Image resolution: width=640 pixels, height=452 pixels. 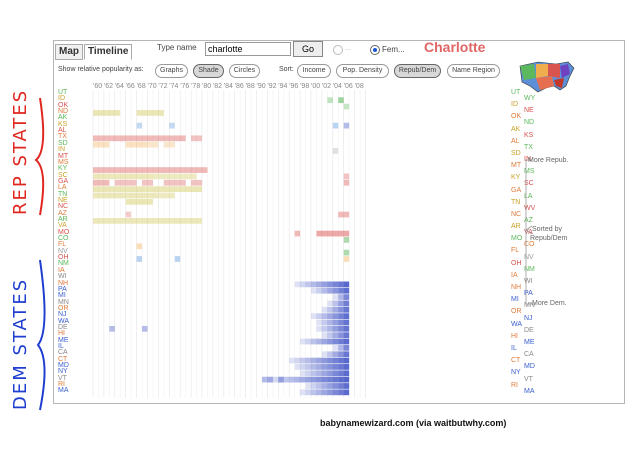 I want to click on sort-income-button: Income, so click(x=314, y=71).